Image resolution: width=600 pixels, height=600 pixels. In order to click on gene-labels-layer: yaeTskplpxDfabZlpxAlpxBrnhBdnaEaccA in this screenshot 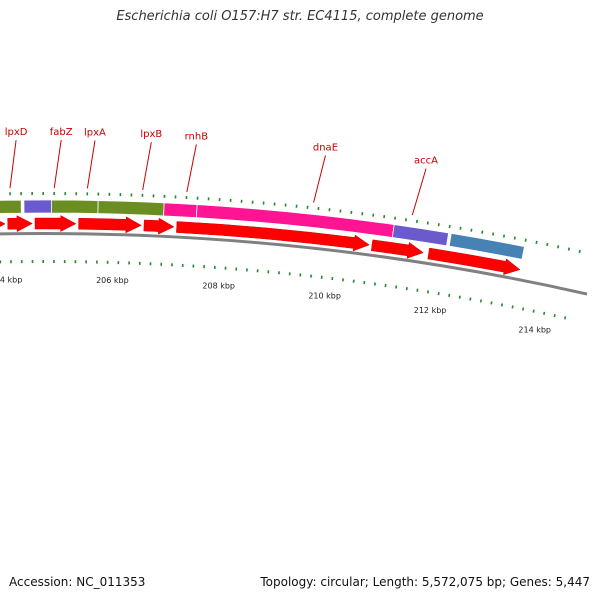, I will do `click(221, 171)`.